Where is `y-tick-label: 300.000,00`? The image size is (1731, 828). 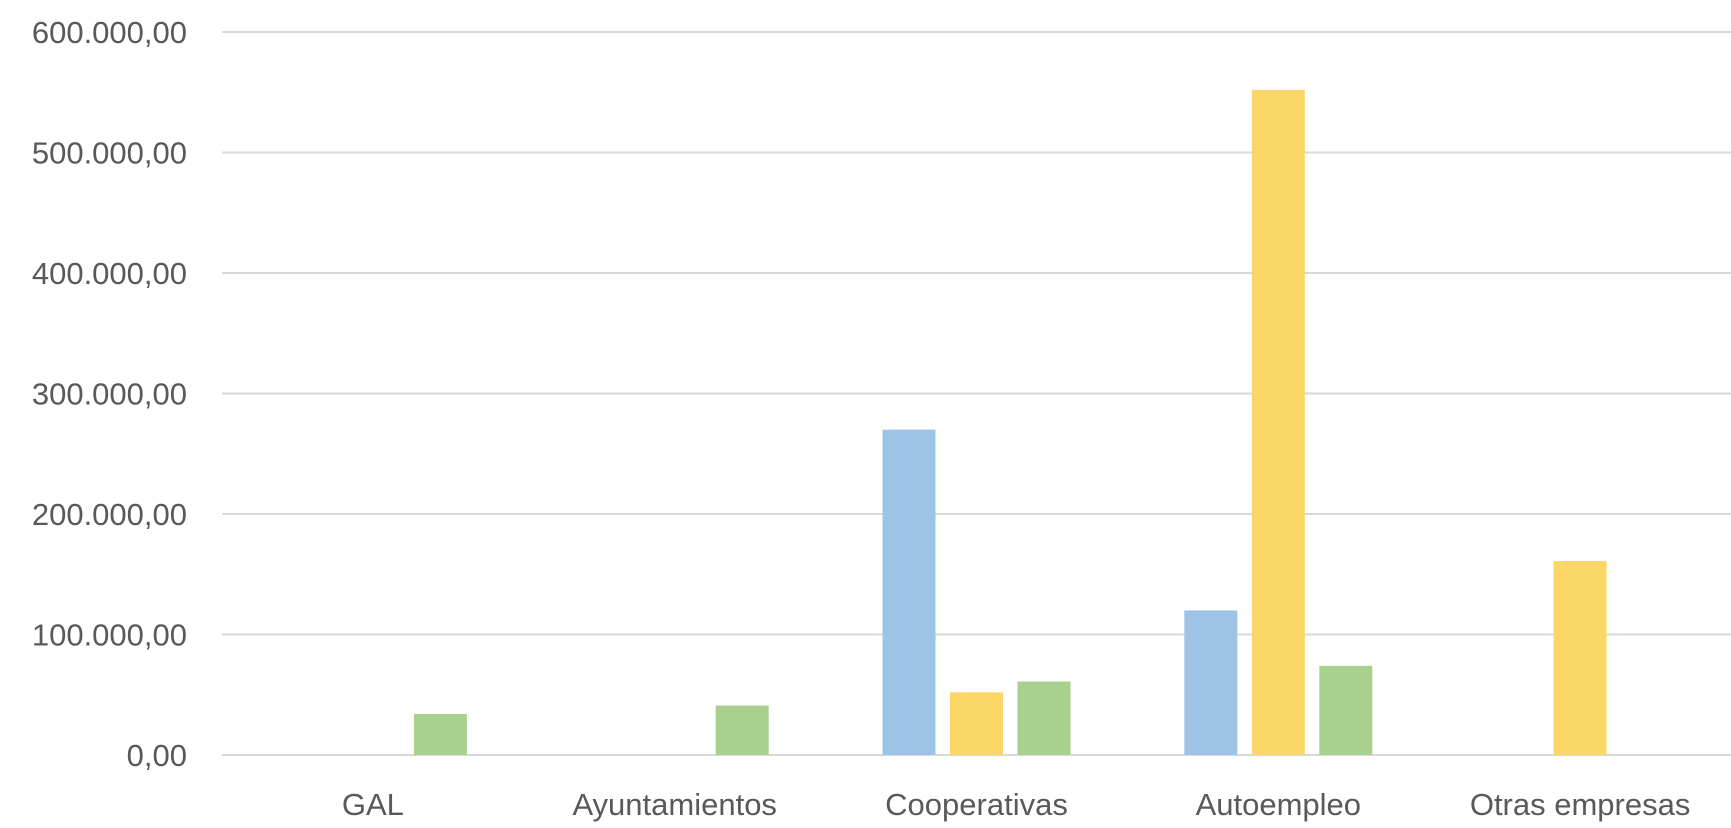
y-tick-label: 300.000,00 is located at coordinates (109, 394).